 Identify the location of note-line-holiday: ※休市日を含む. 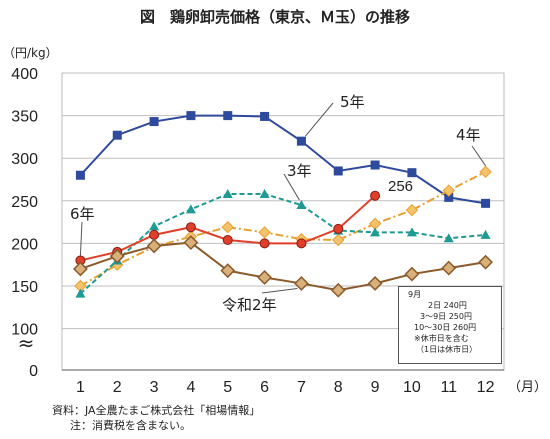
(441, 338).